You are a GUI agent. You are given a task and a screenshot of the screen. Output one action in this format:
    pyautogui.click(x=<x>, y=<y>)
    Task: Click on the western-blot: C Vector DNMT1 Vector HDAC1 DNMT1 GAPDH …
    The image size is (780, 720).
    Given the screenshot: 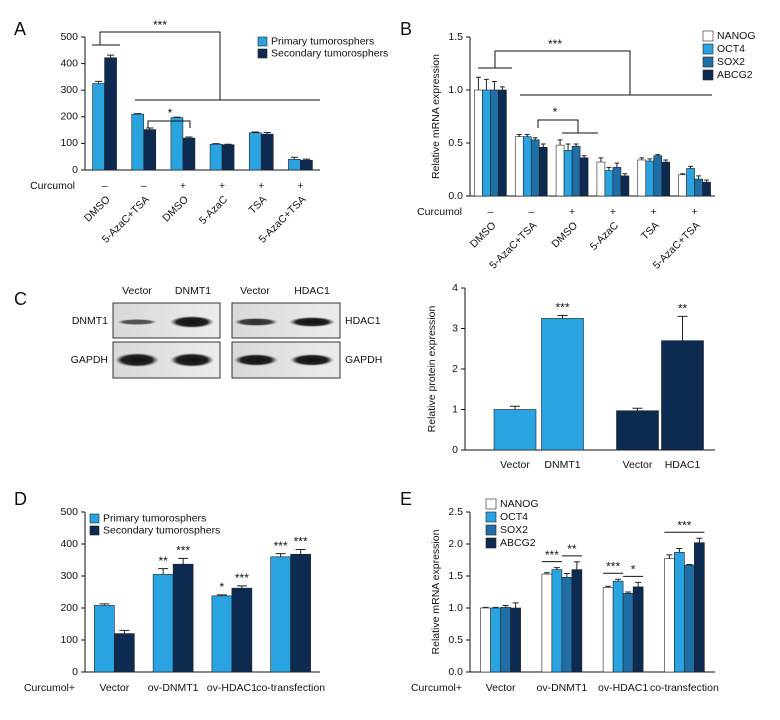 What is the action you would take?
    pyautogui.click(x=198, y=332)
    